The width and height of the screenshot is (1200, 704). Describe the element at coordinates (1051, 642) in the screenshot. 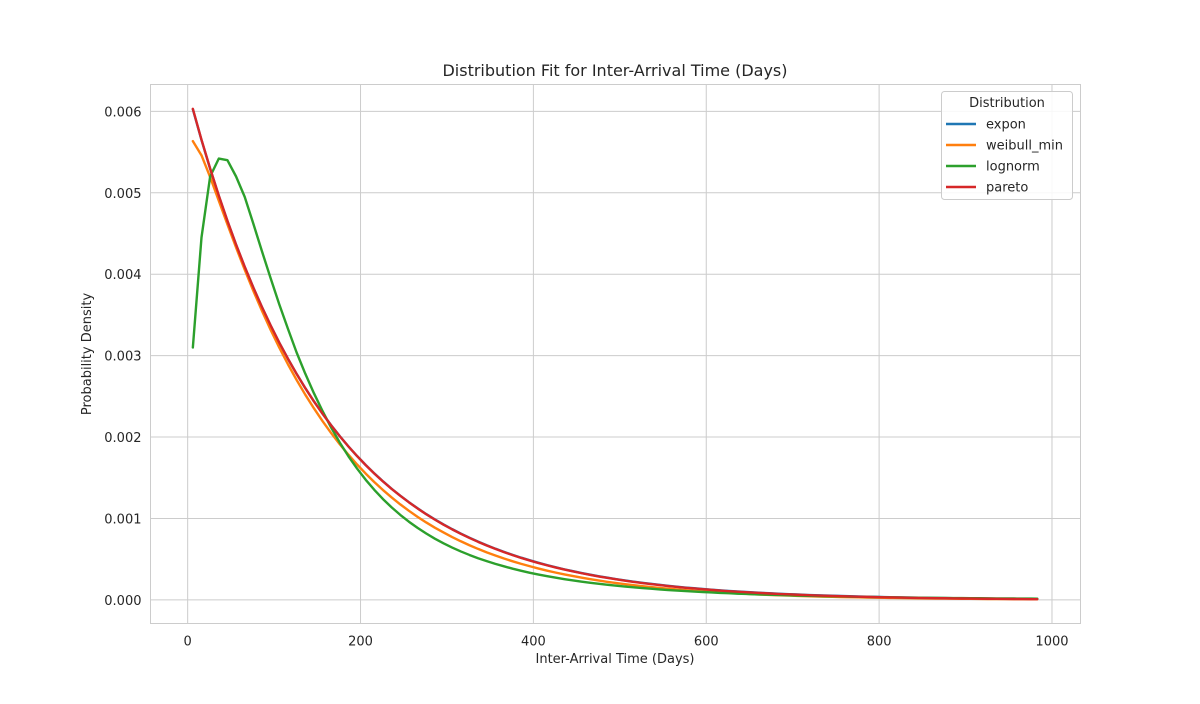

I see `x-tick-label: 1000` at that location.